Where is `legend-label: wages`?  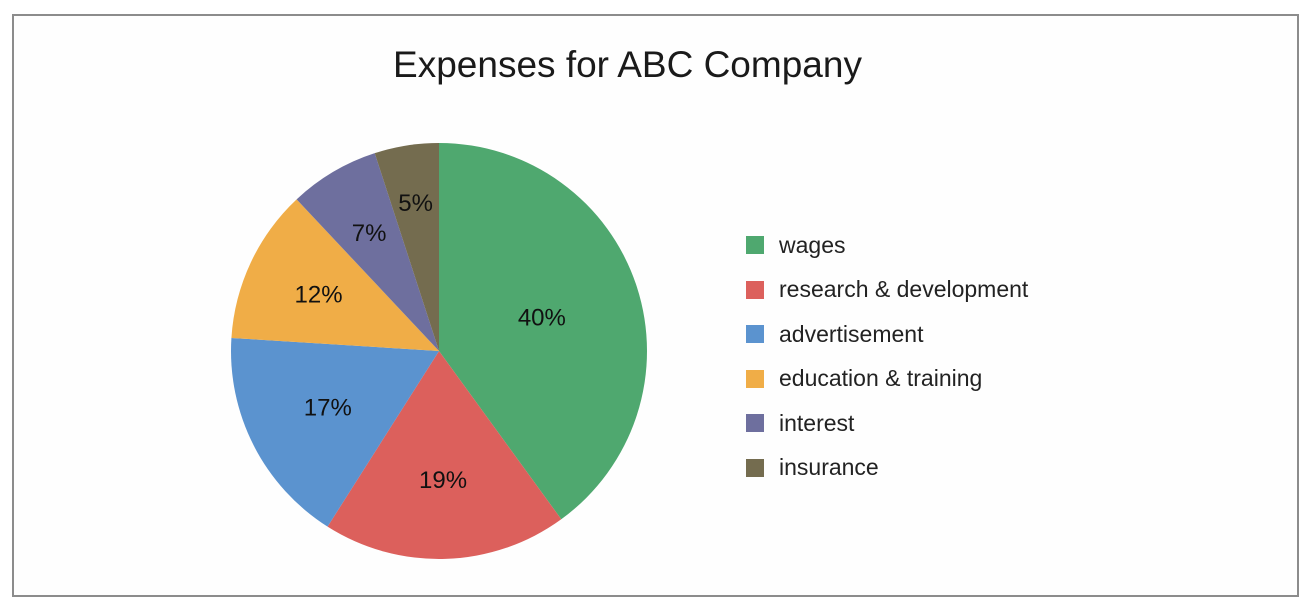
legend-label: wages is located at coordinates (812, 244).